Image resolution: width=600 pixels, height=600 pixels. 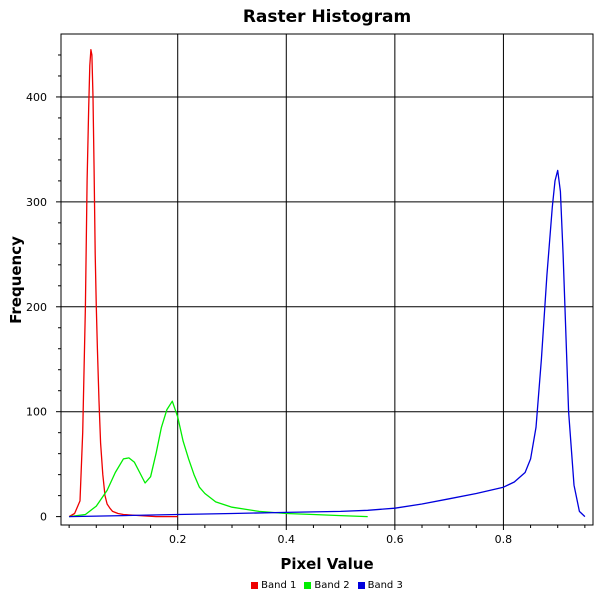 What do you see at coordinates (36, 202) in the screenshot?
I see `y-tick-label: 300` at bounding box center [36, 202].